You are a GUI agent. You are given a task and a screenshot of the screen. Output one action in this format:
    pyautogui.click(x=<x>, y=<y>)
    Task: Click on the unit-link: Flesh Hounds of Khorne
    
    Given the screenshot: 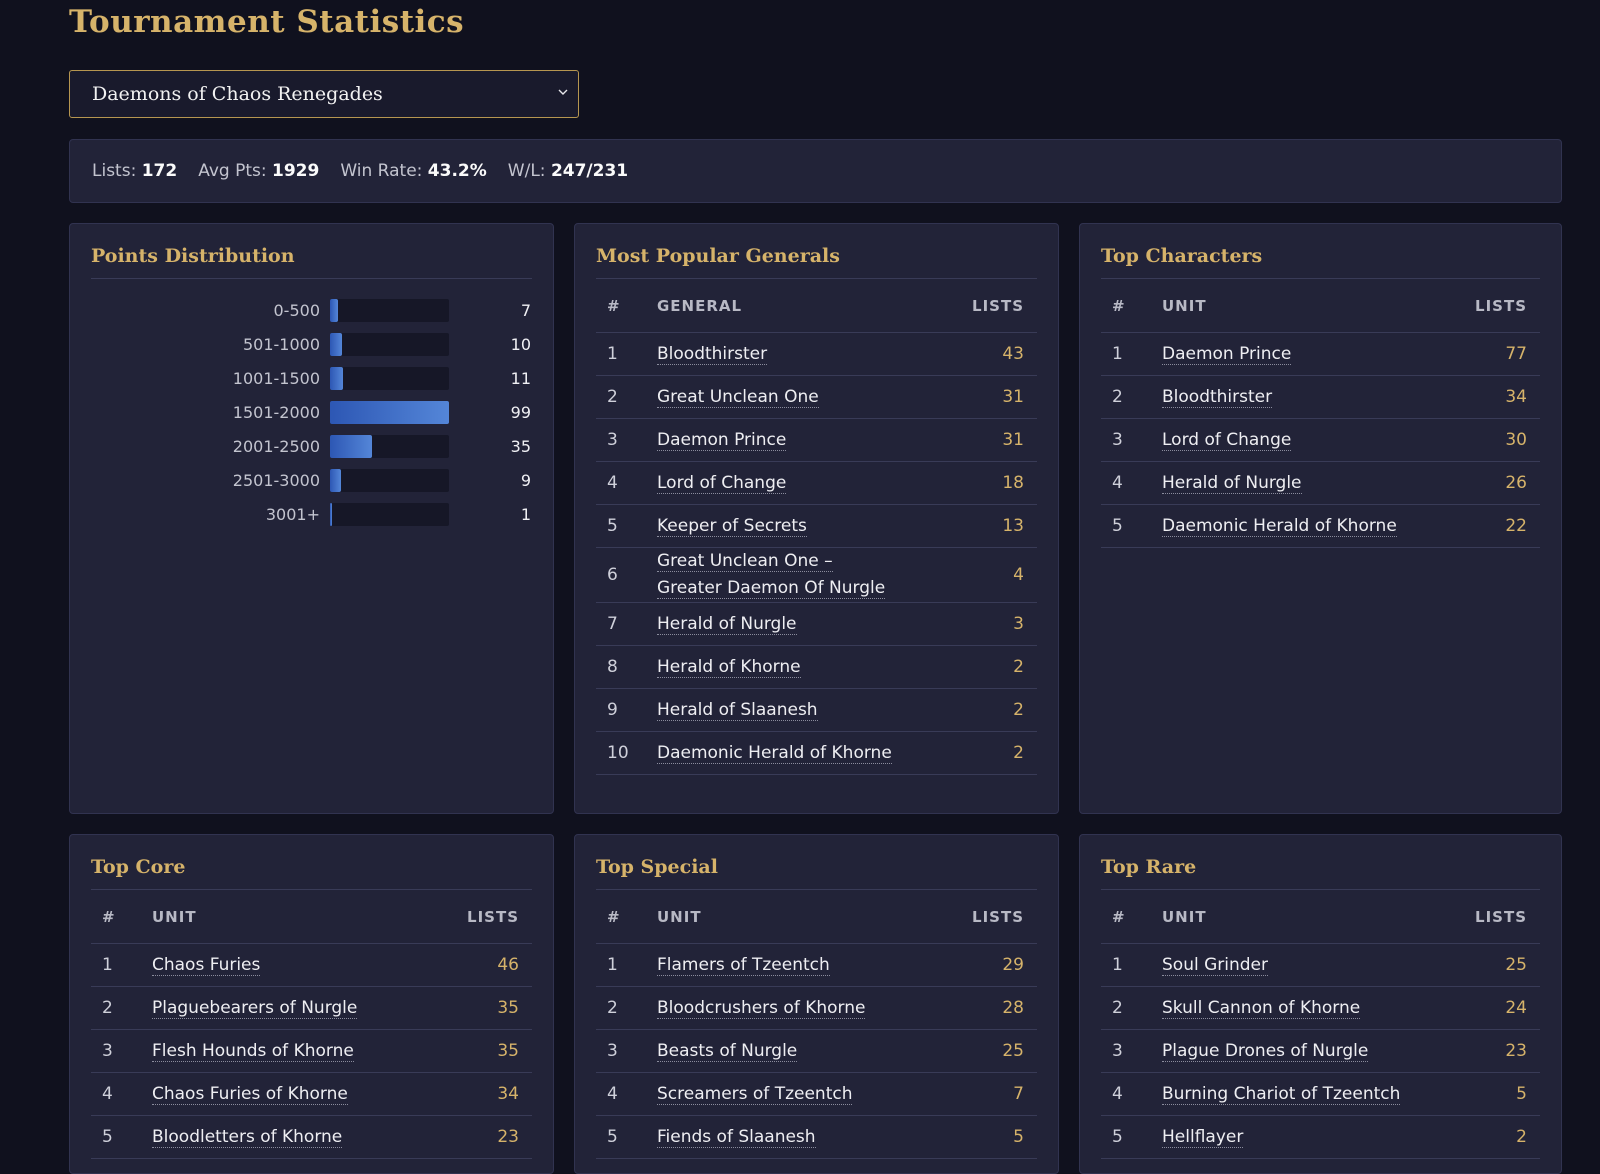 What is the action you would take?
    pyautogui.click(x=253, y=1051)
    